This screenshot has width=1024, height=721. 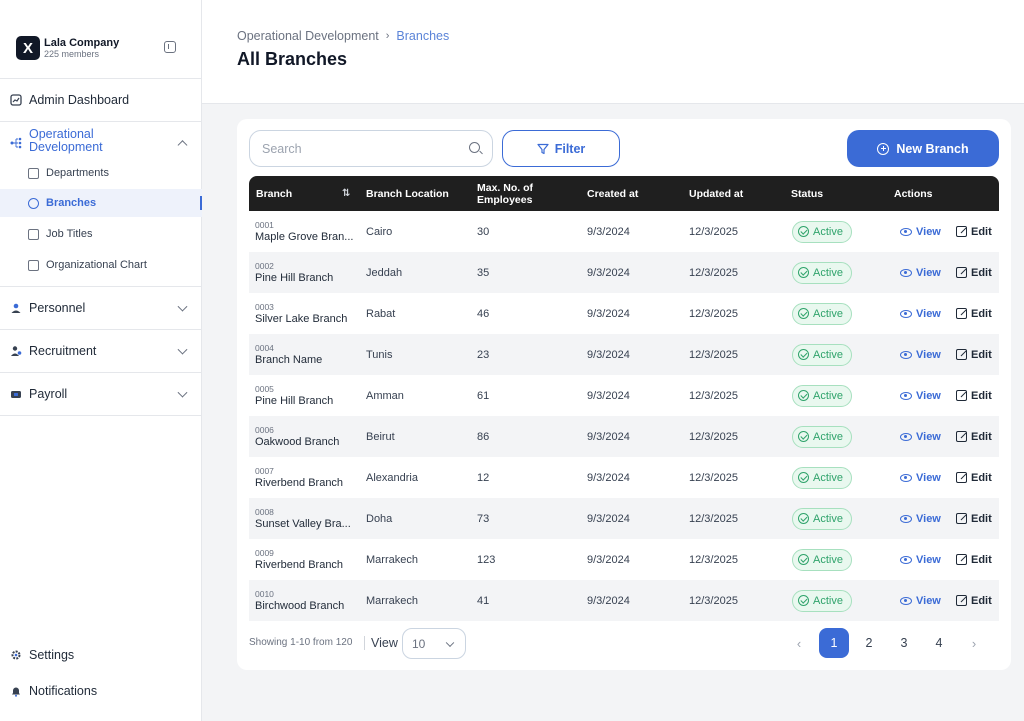 I want to click on sidebar-item-operational-development: Operational Development, so click(x=101, y=143).